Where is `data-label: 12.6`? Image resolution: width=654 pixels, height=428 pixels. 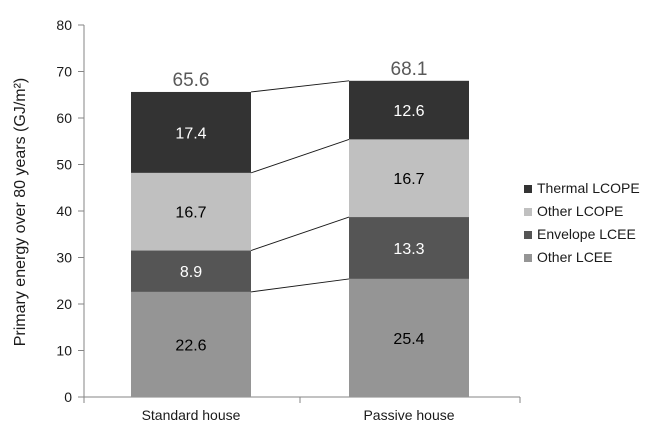 data-label: 12.6 is located at coordinates (408, 111).